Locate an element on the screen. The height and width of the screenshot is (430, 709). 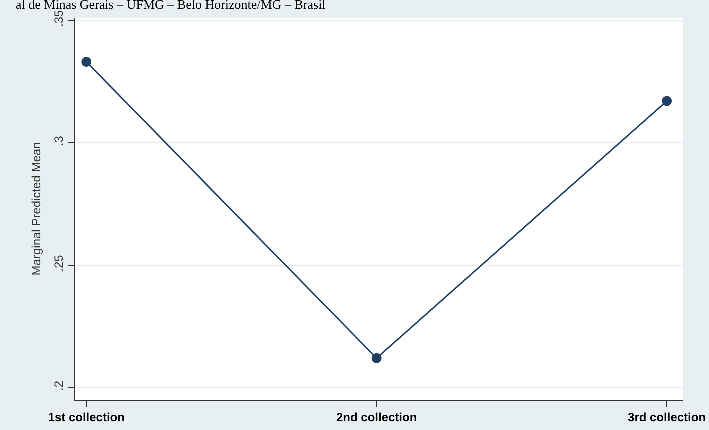
y-tick-label: .25 is located at coordinates (59, 263).